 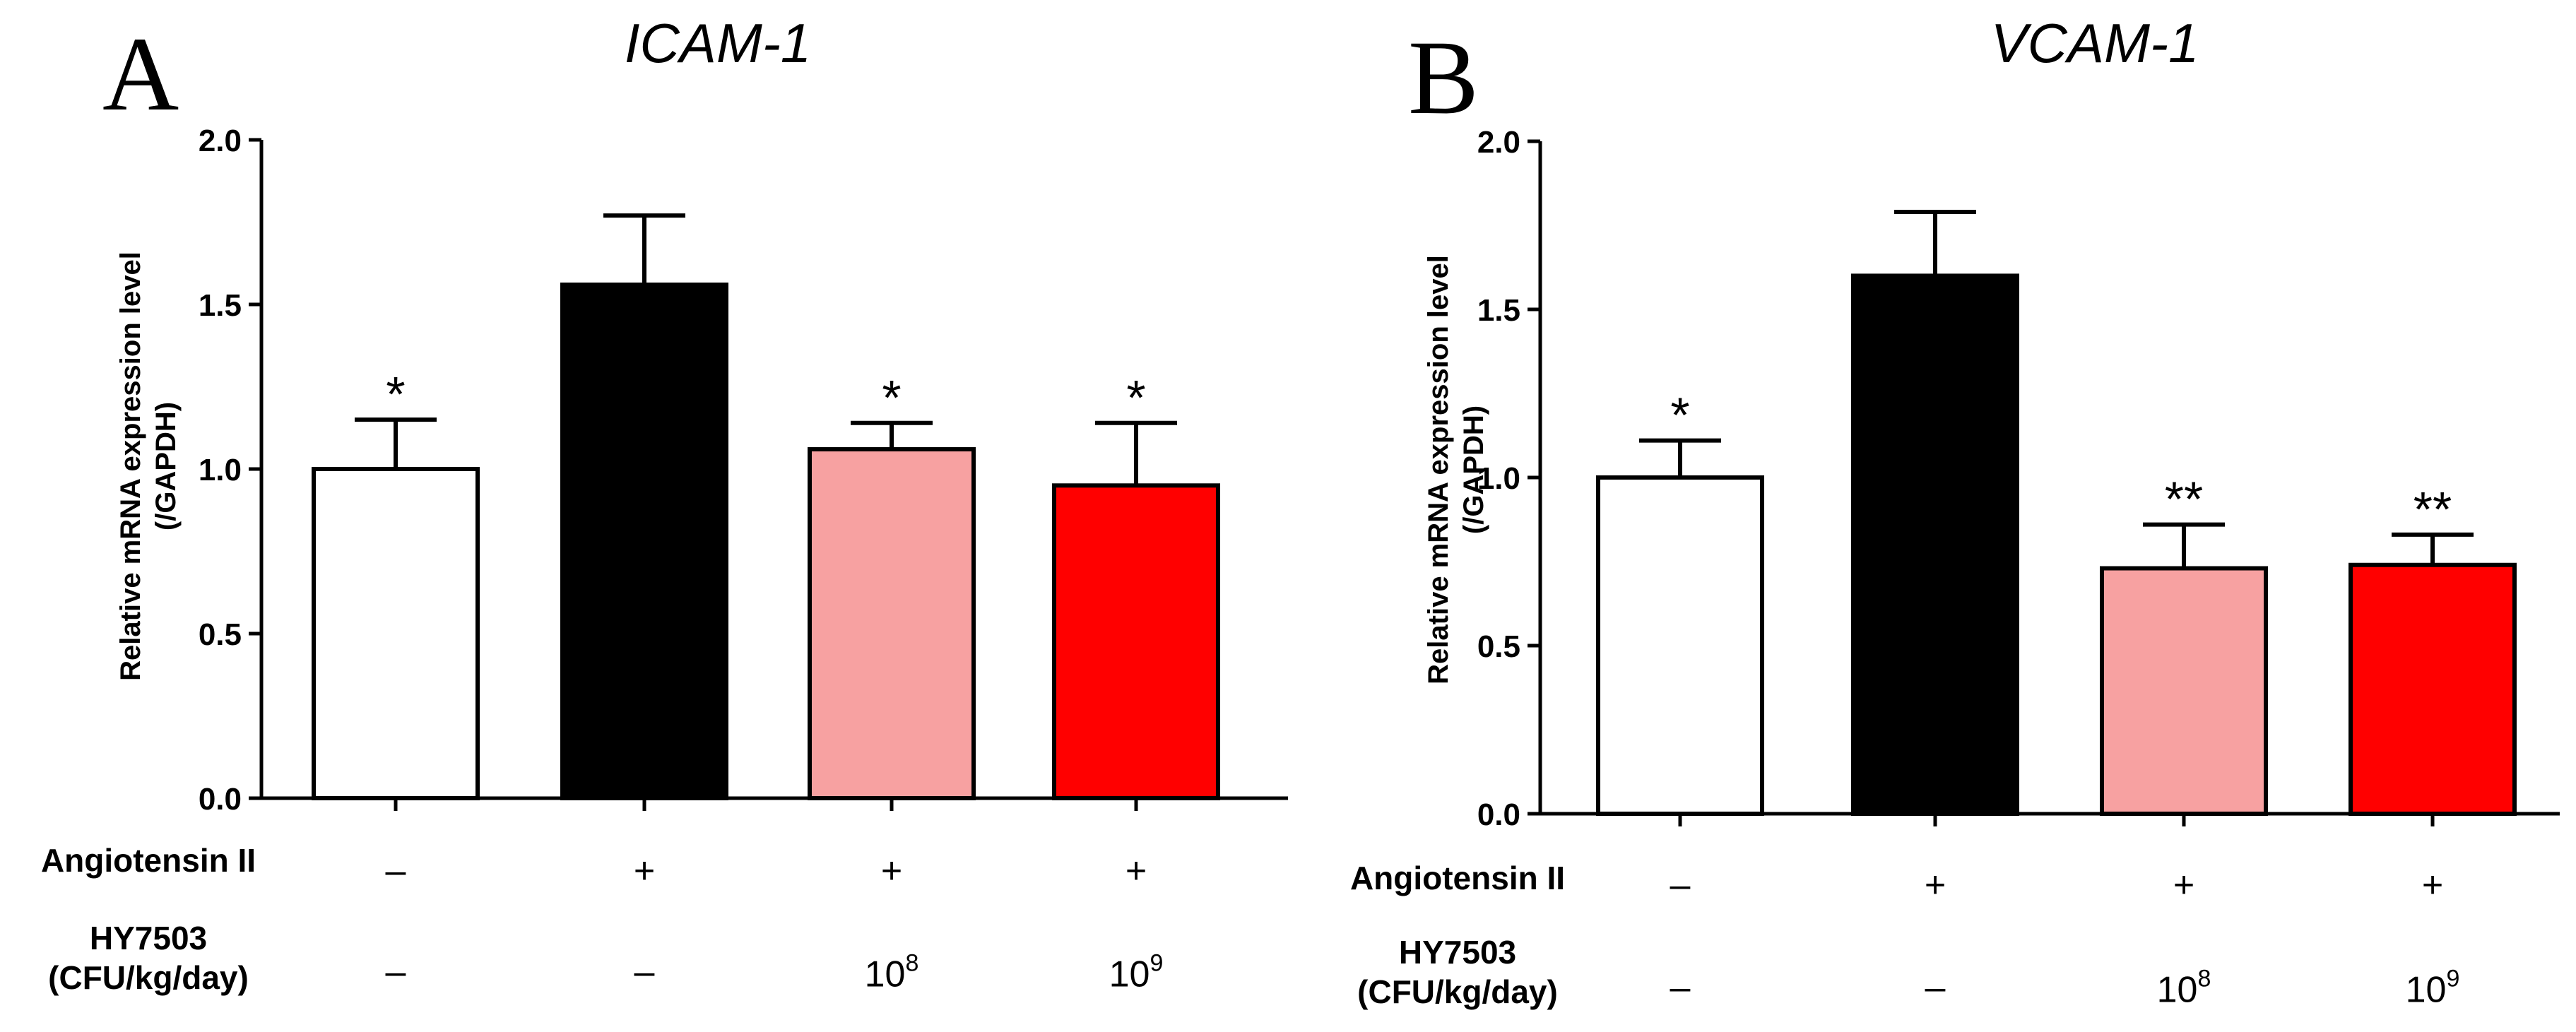 I want to click on panel-letter: A, so click(x=140, y=75).